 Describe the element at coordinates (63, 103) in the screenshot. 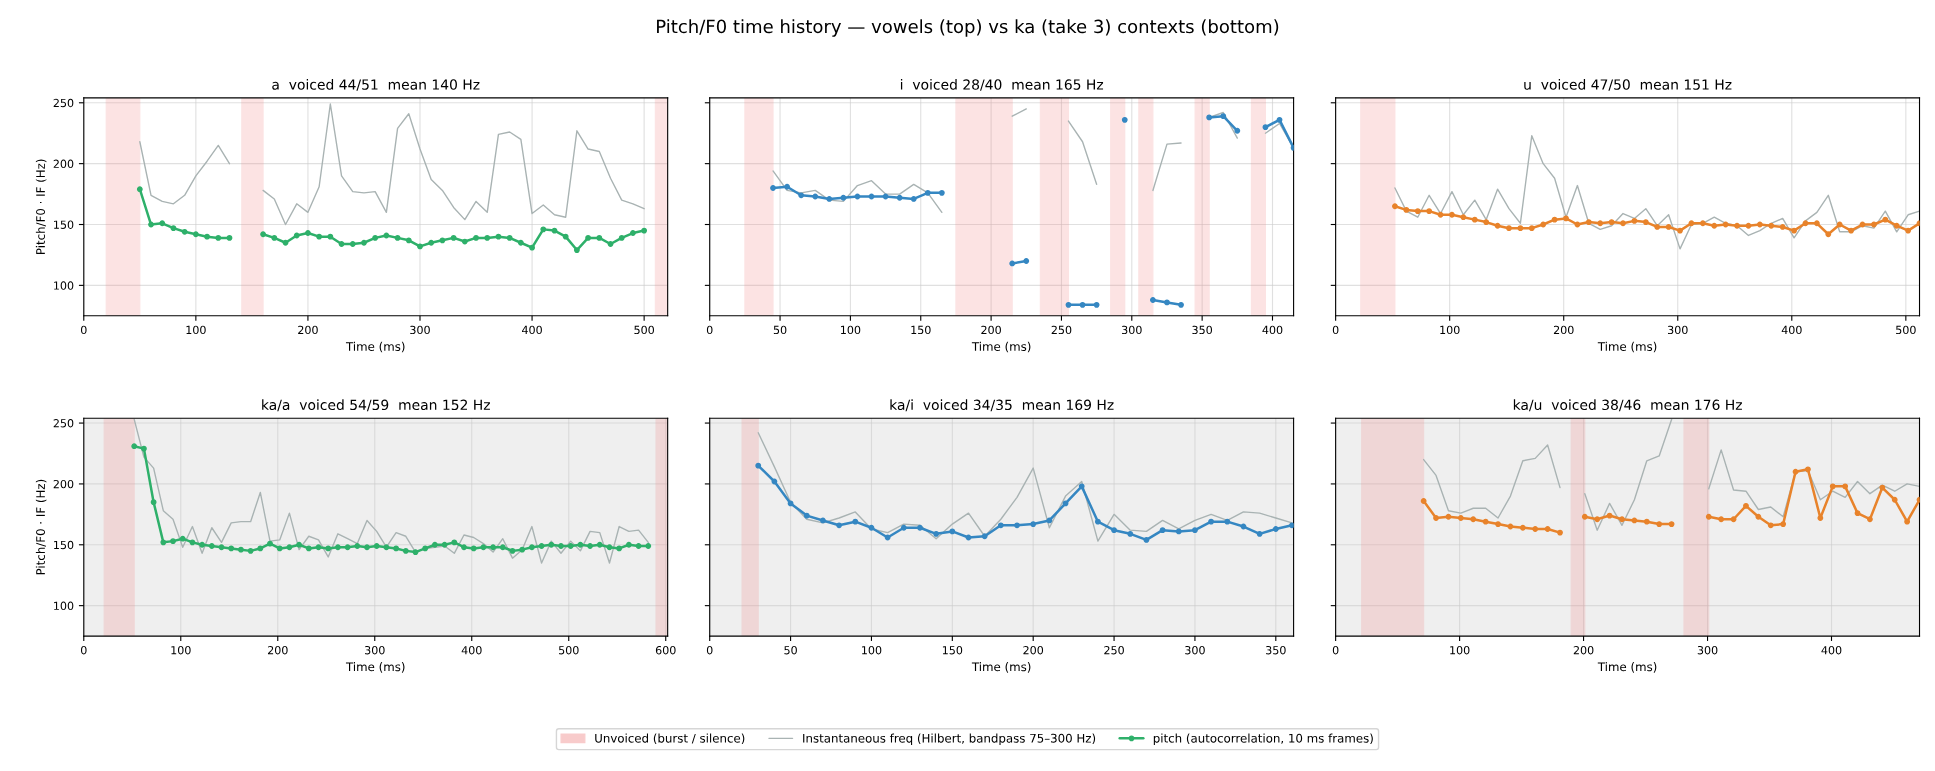

I see `y-tick-label: 250` at that location.